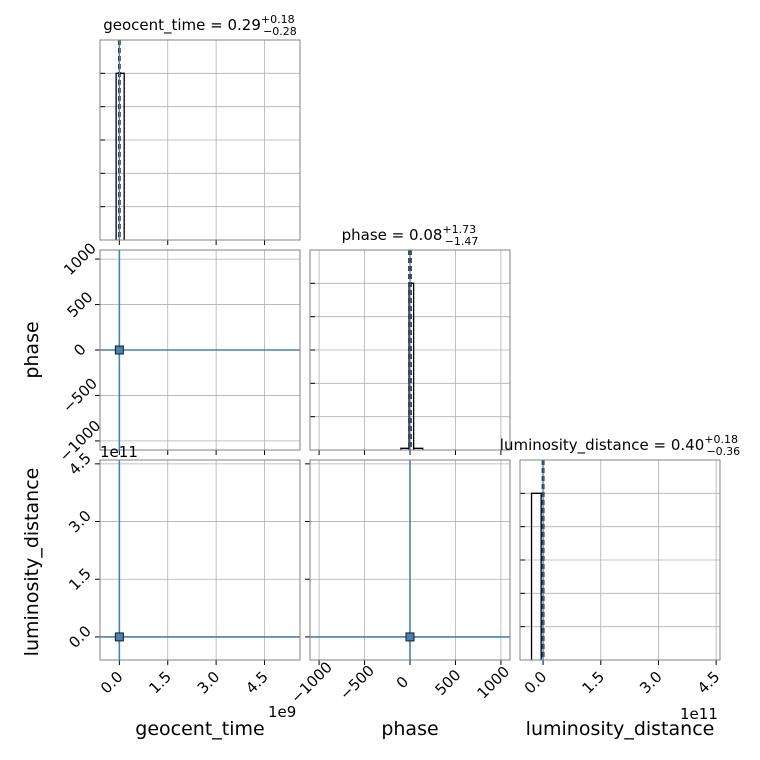 The width and height of the screenshot is (760, 760). I want to click on tick-label-x: 0, so click(402, 682).